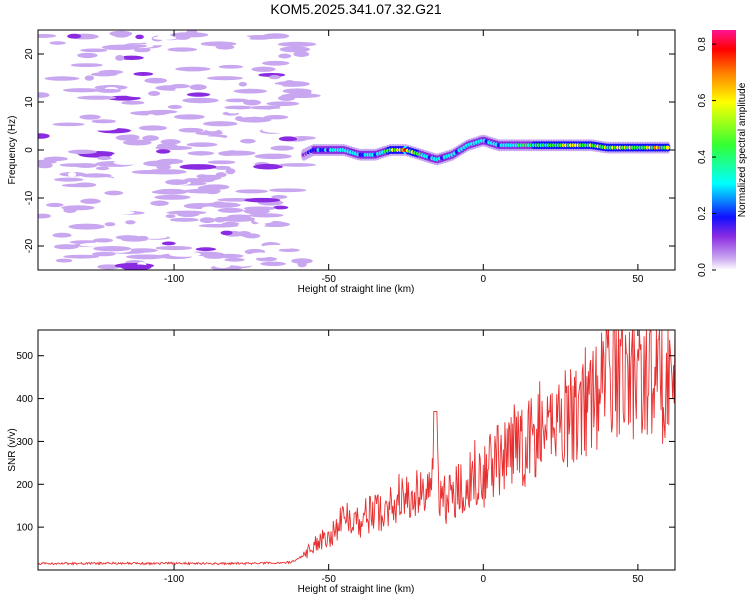 This screenshot has height=600, width=750. Describe the element at coordinates (24, 528) in the screenshot. I see `y-tick-label: 100` at that location.